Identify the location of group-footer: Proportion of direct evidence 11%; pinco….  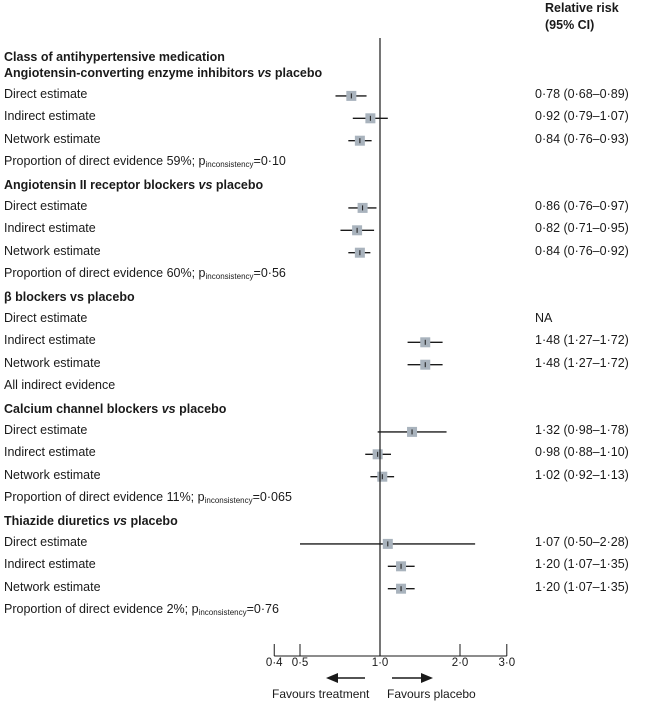
(148, 499).